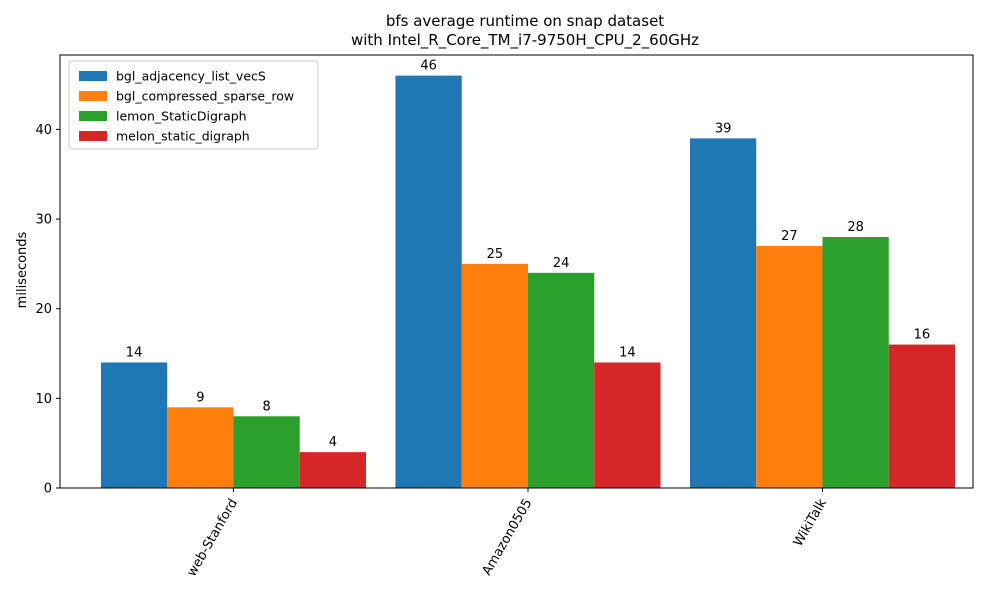 This screenshot has width=1000, height=600. I want to click on legend-entry: bgl_compressed_sparse_row, so click(205, 96).